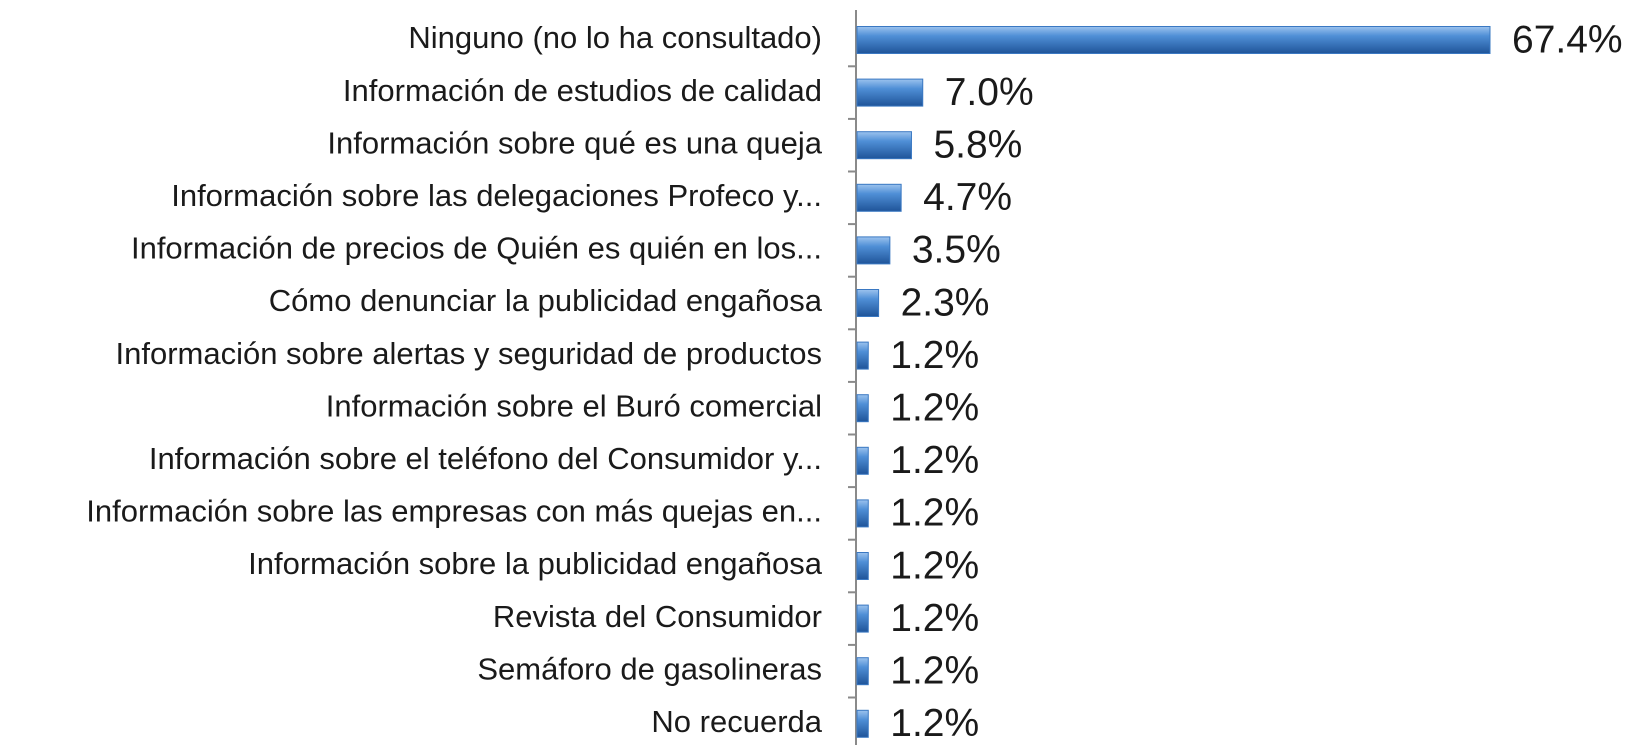 This screenshot has width=1647, height=745. I want to click on value-label: 2.3%, so click(945, 302).